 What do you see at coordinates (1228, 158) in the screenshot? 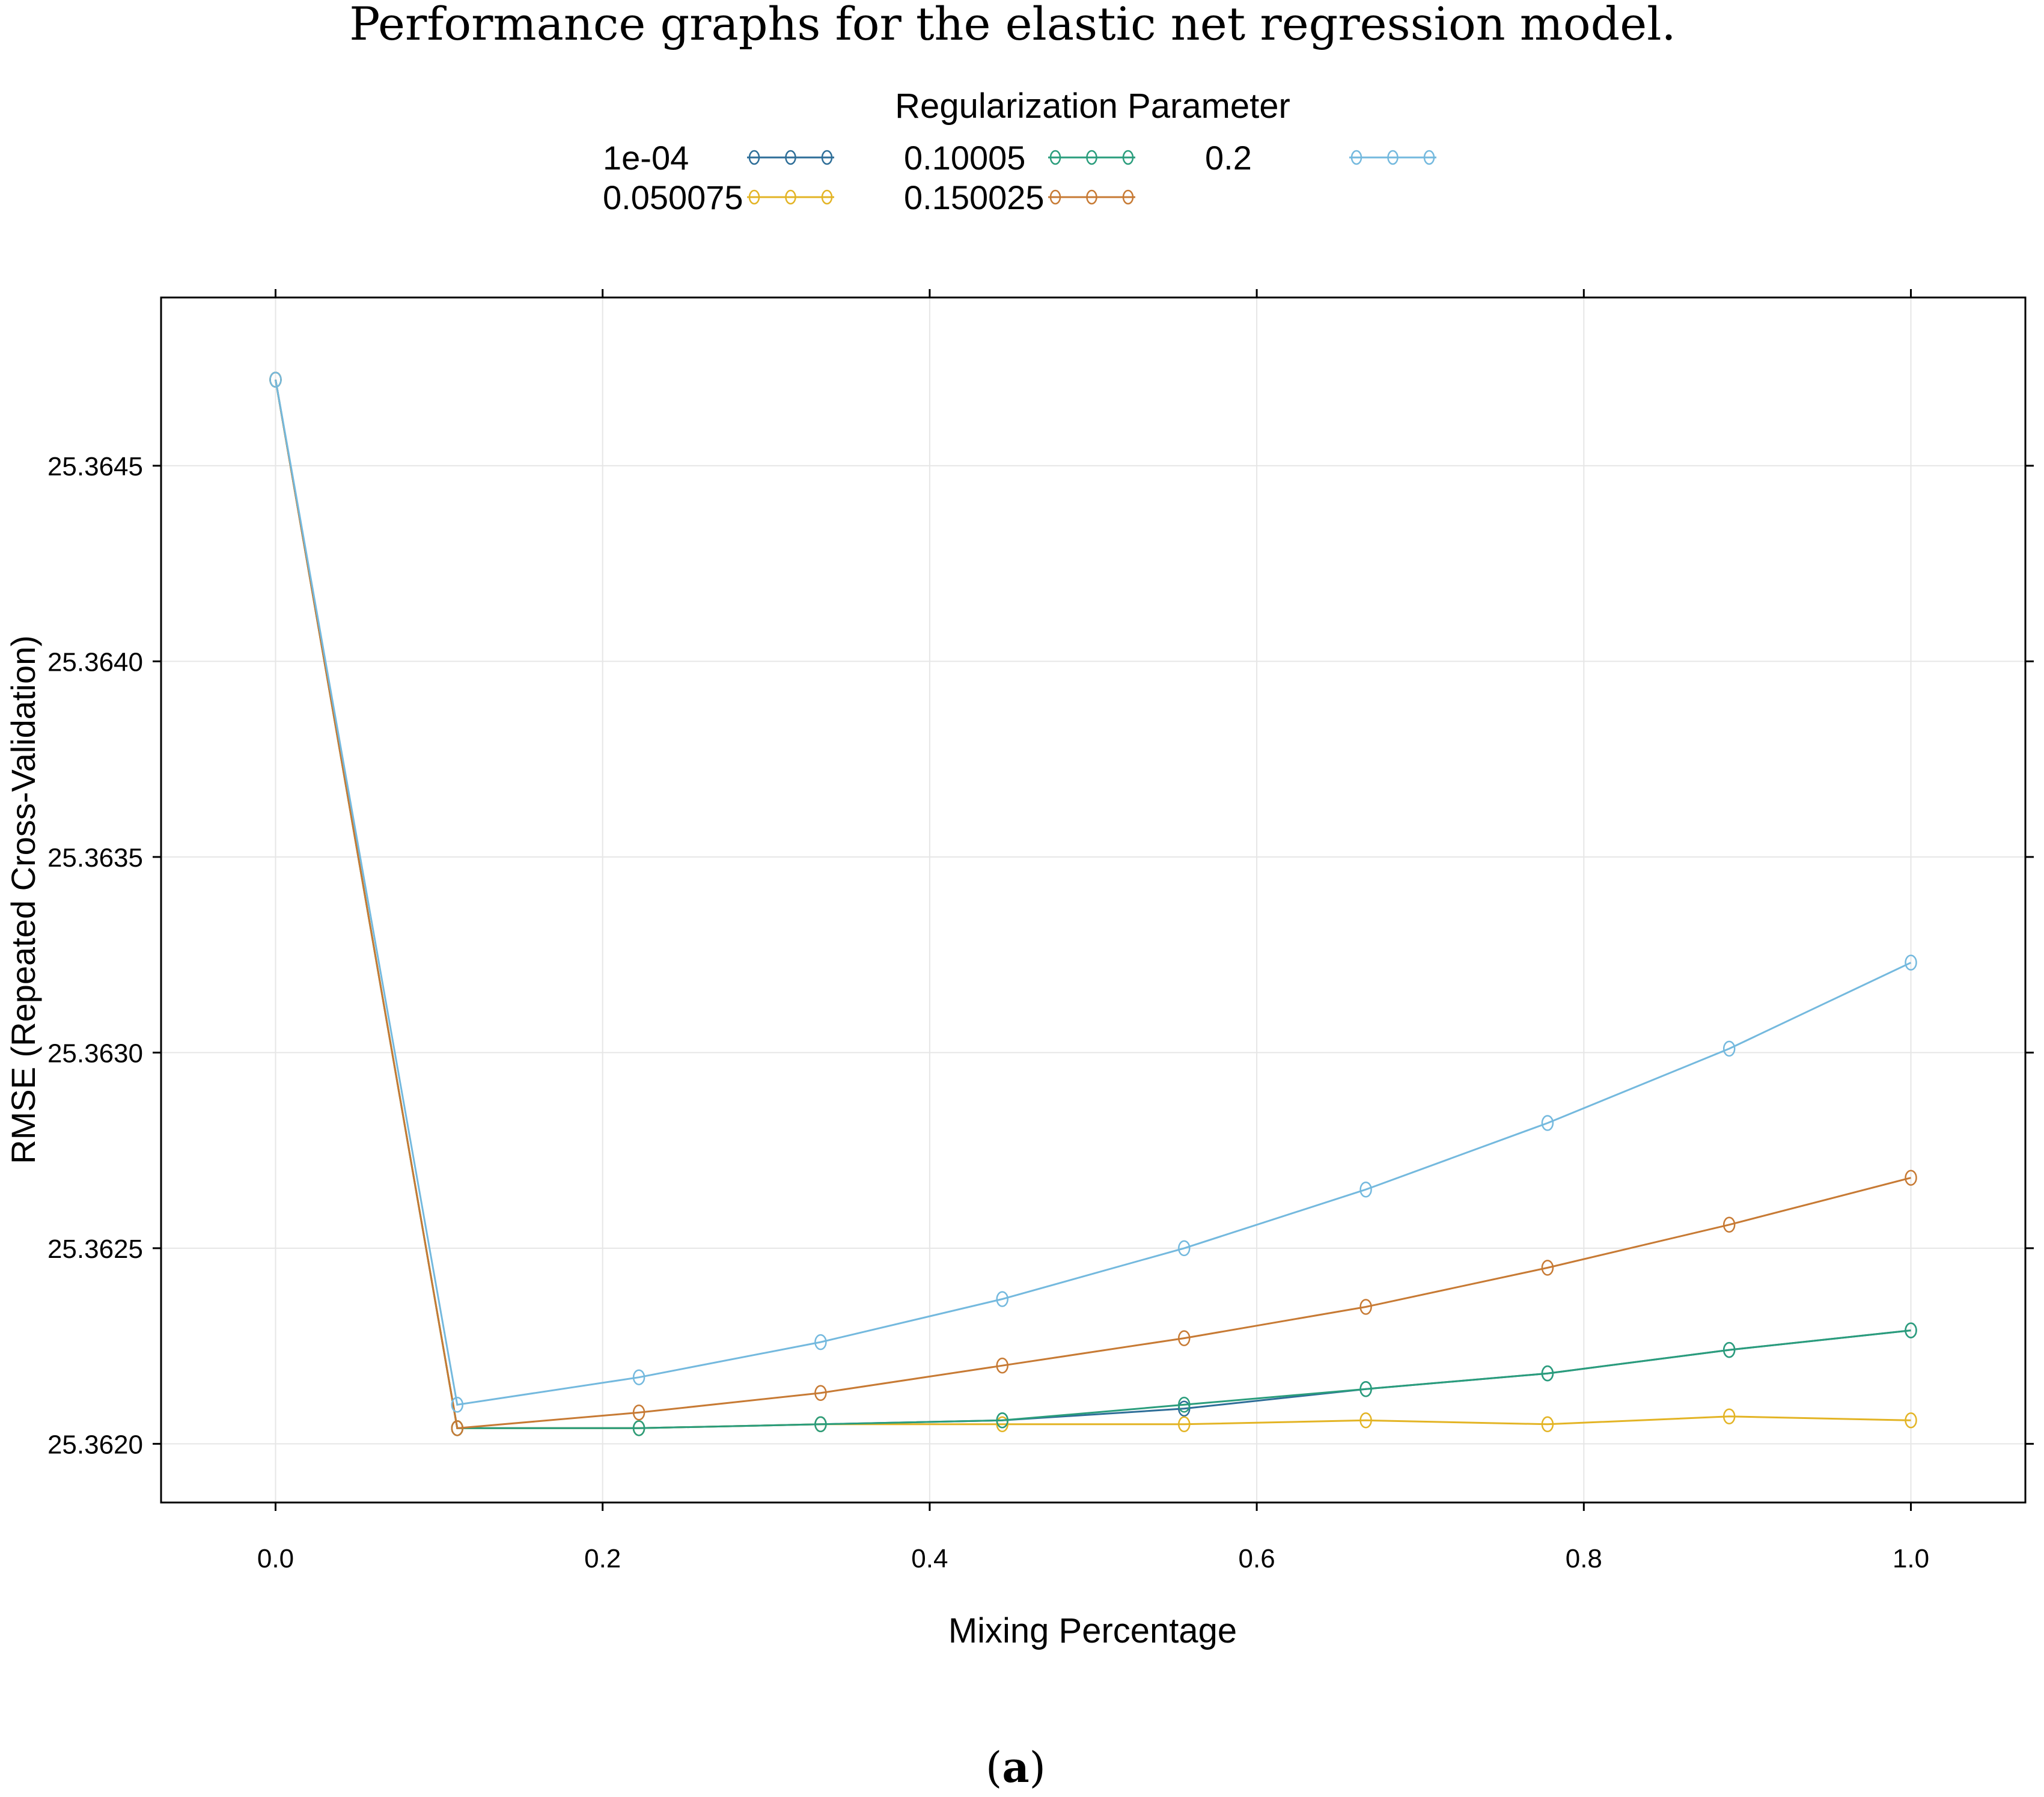
I see `legend-label: 0.2` at bounding box center [1228, 158].